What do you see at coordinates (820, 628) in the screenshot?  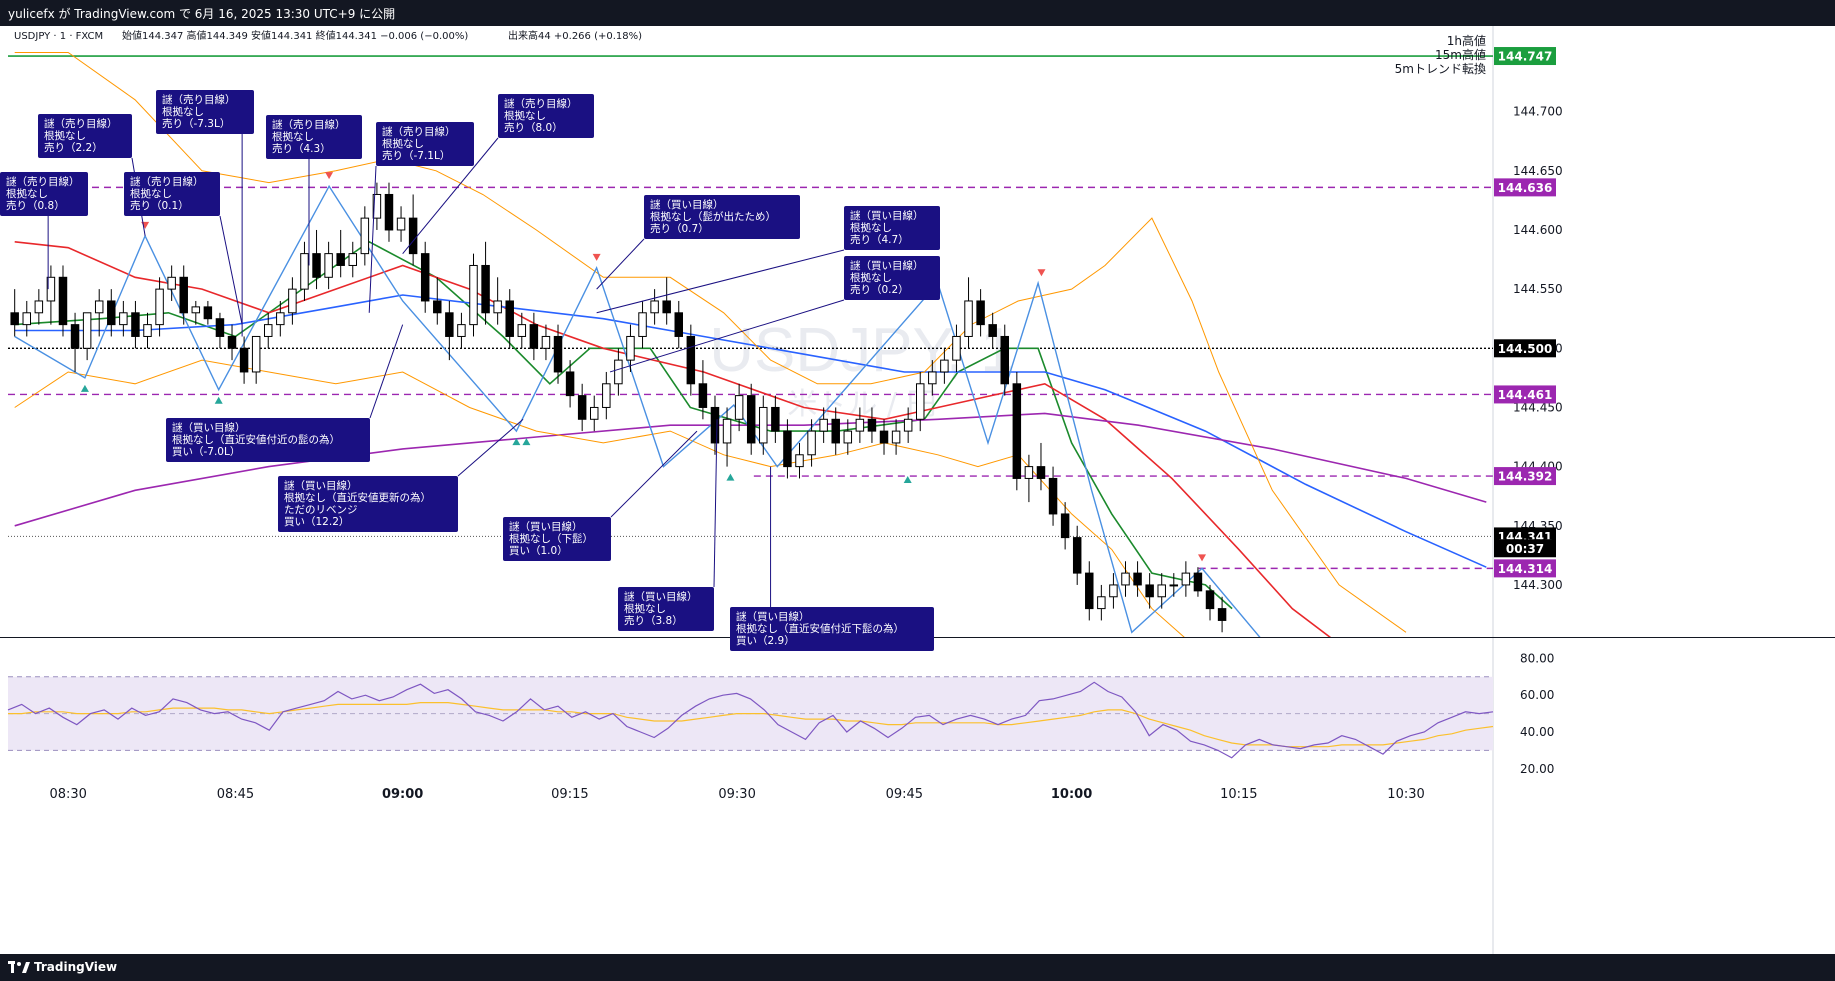 I see `annotation-text: 根拠なし（直近安値付近下髭の為）` at bounding box center [820, 628].